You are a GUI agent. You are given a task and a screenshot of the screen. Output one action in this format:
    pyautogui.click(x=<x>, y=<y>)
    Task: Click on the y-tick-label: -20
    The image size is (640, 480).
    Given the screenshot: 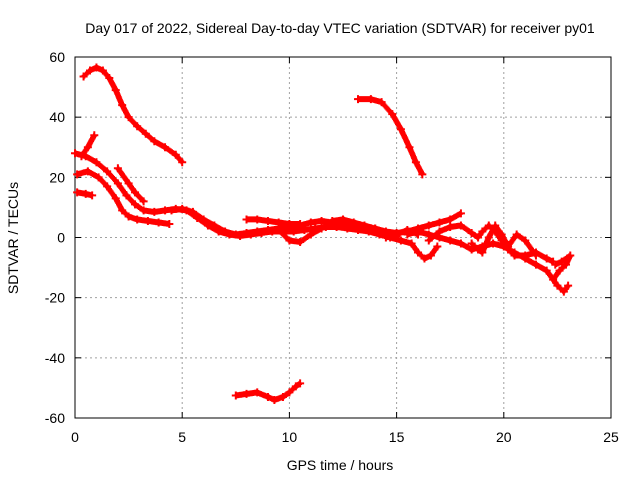 What is the action you would take?
    pyautogui.click(x=55, y=298)
    